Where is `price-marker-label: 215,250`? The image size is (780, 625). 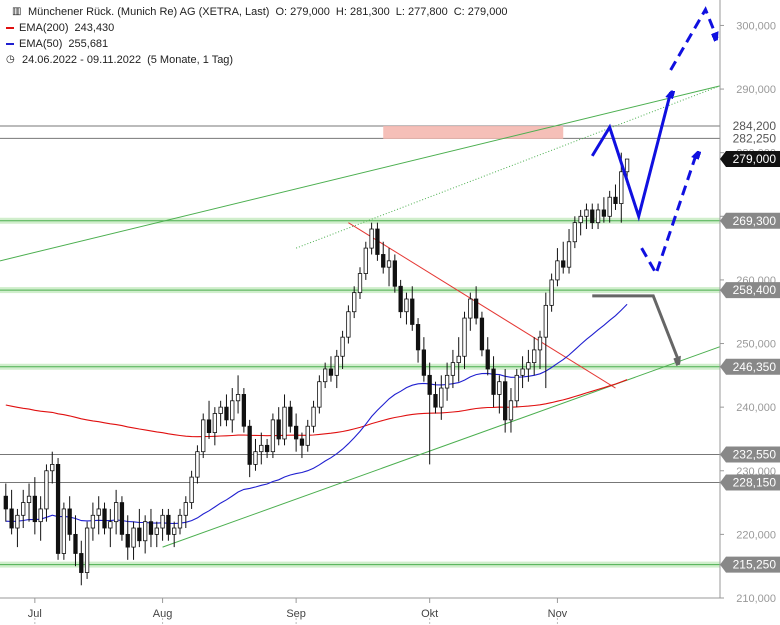 price-marker-label: 215,250 is located at coordinates (755, 565).